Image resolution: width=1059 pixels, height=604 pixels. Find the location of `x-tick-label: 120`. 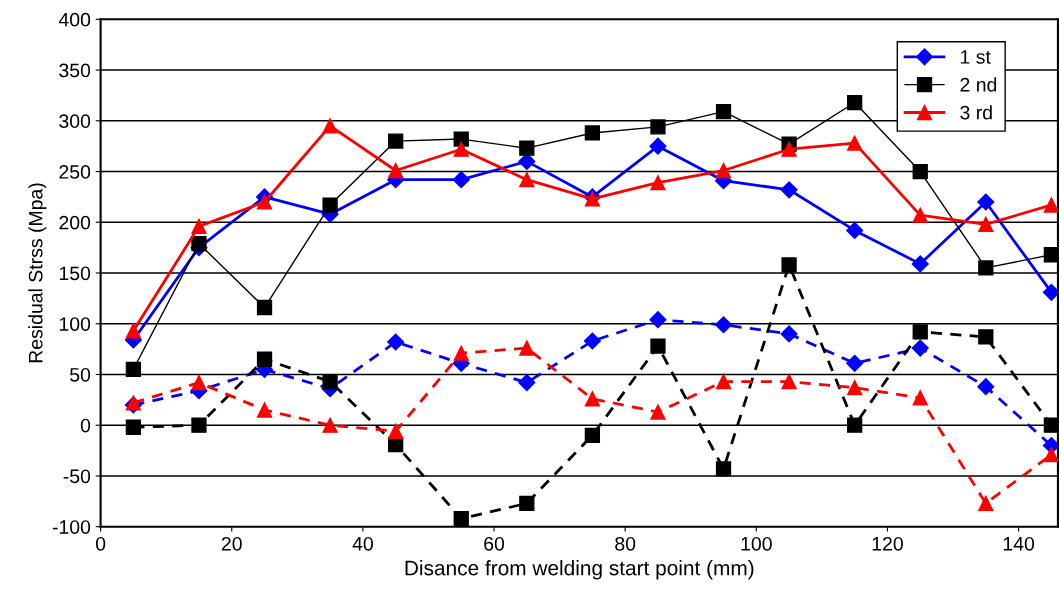

x-tick-label: 120 is located at coordinates (887, 543).